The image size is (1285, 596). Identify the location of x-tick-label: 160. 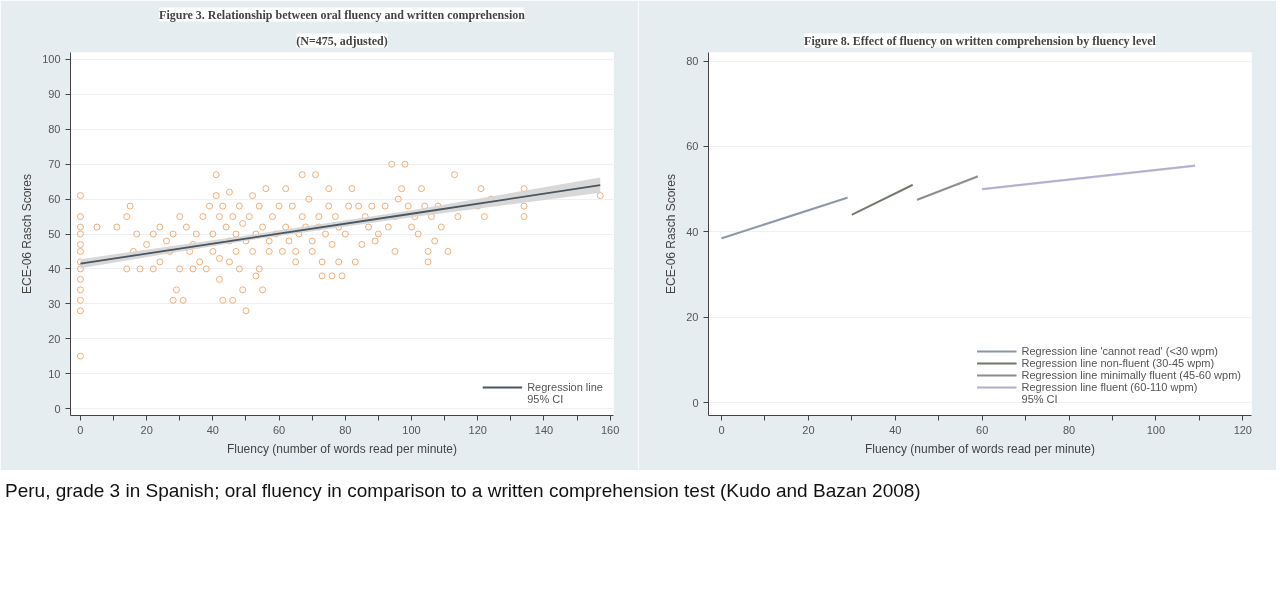
(610, 429).